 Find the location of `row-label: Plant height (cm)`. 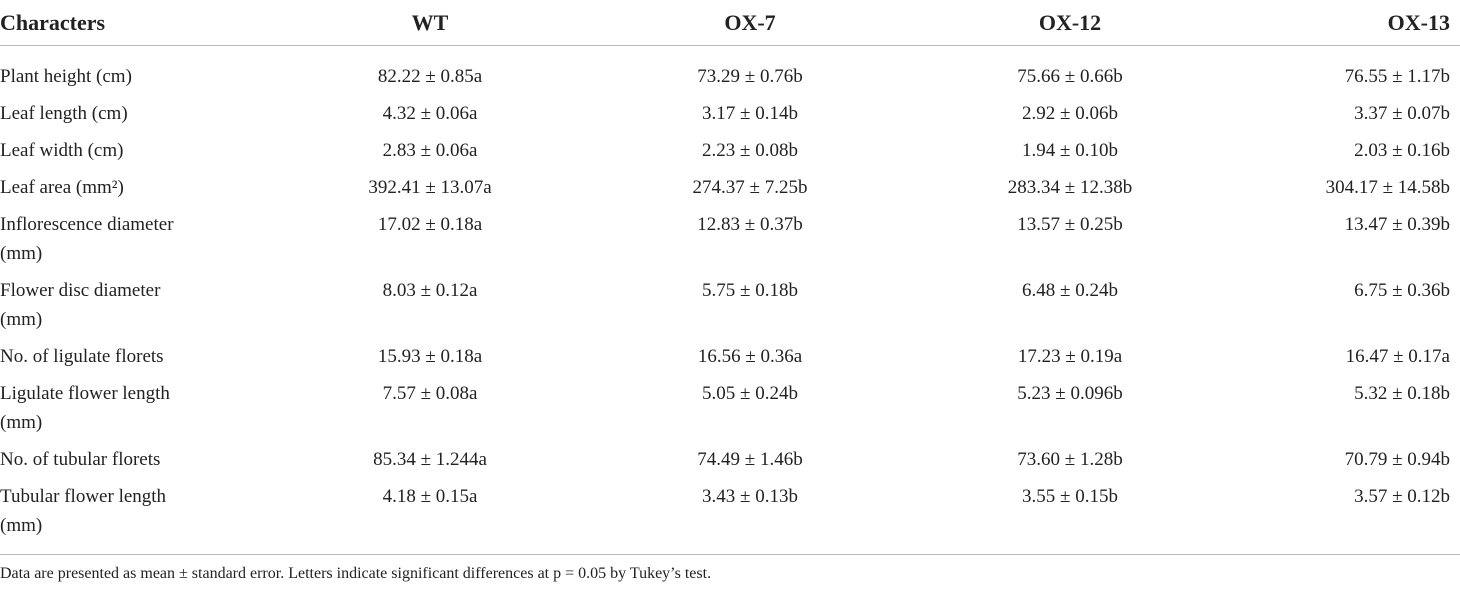

row-label: Plant height (cm) is located at coordinates (66, 76).